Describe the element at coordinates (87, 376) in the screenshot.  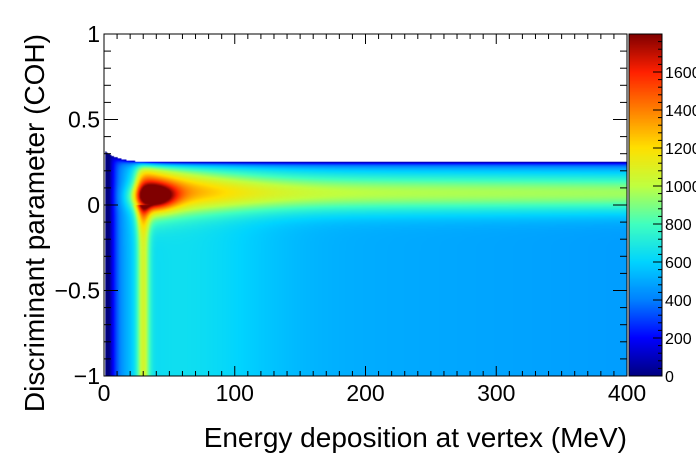
I see `y-tick-label: −1` at that location.